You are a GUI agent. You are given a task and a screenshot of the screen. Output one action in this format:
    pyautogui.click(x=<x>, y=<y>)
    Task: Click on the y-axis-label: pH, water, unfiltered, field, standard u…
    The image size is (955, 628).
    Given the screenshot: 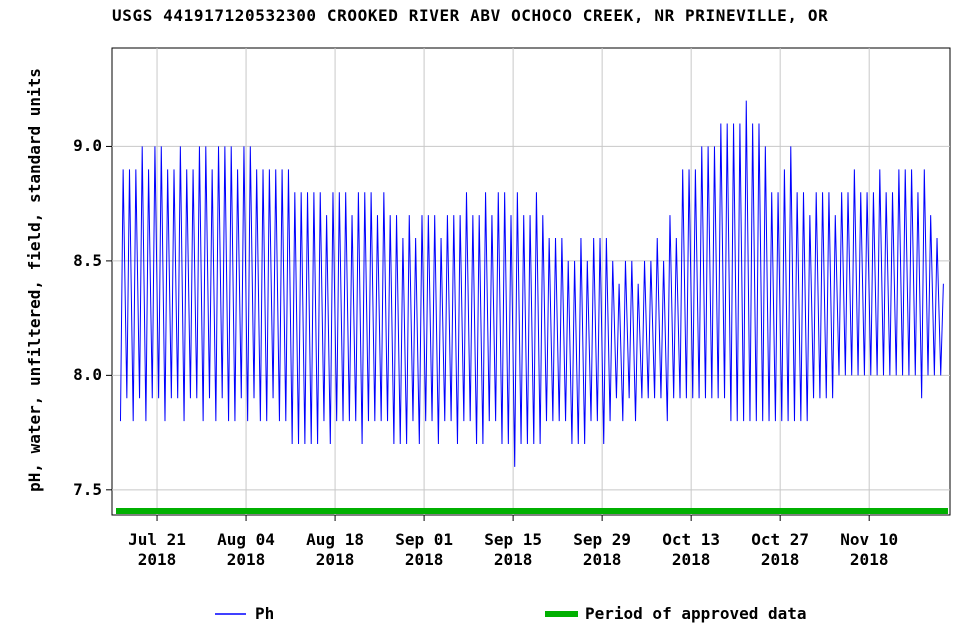 What is the action you would take?
    pyautogui.click(x=34, y=280)
    